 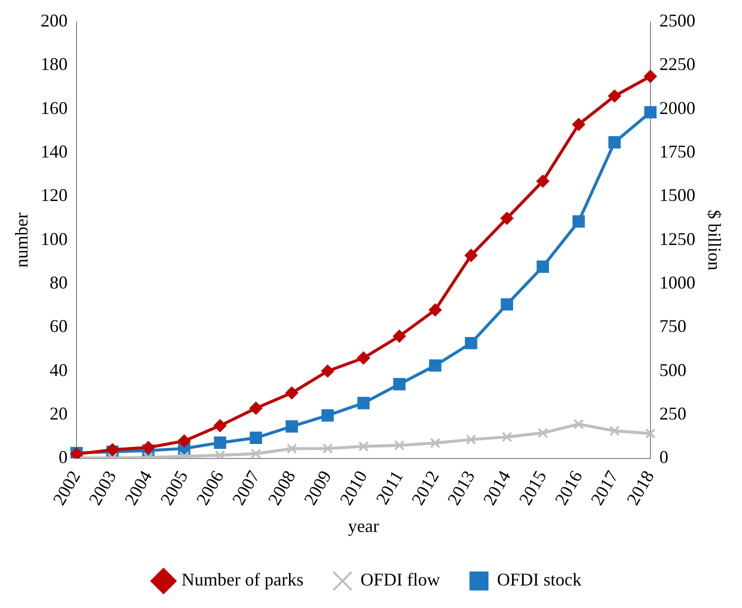 What do you see at coordinates (54, 108) in the screenshot?
I see `y-tick-label: 160` at bounding box center [54, 108].